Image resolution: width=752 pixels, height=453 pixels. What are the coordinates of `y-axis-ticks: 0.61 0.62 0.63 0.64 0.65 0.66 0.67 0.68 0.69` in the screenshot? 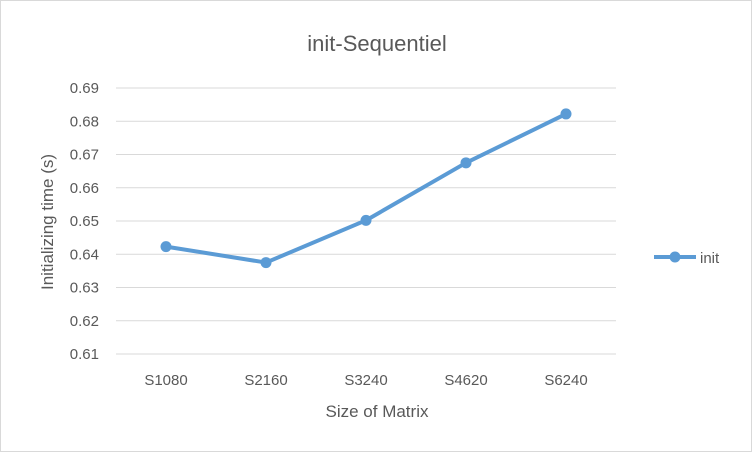 It's located at (84, 221).